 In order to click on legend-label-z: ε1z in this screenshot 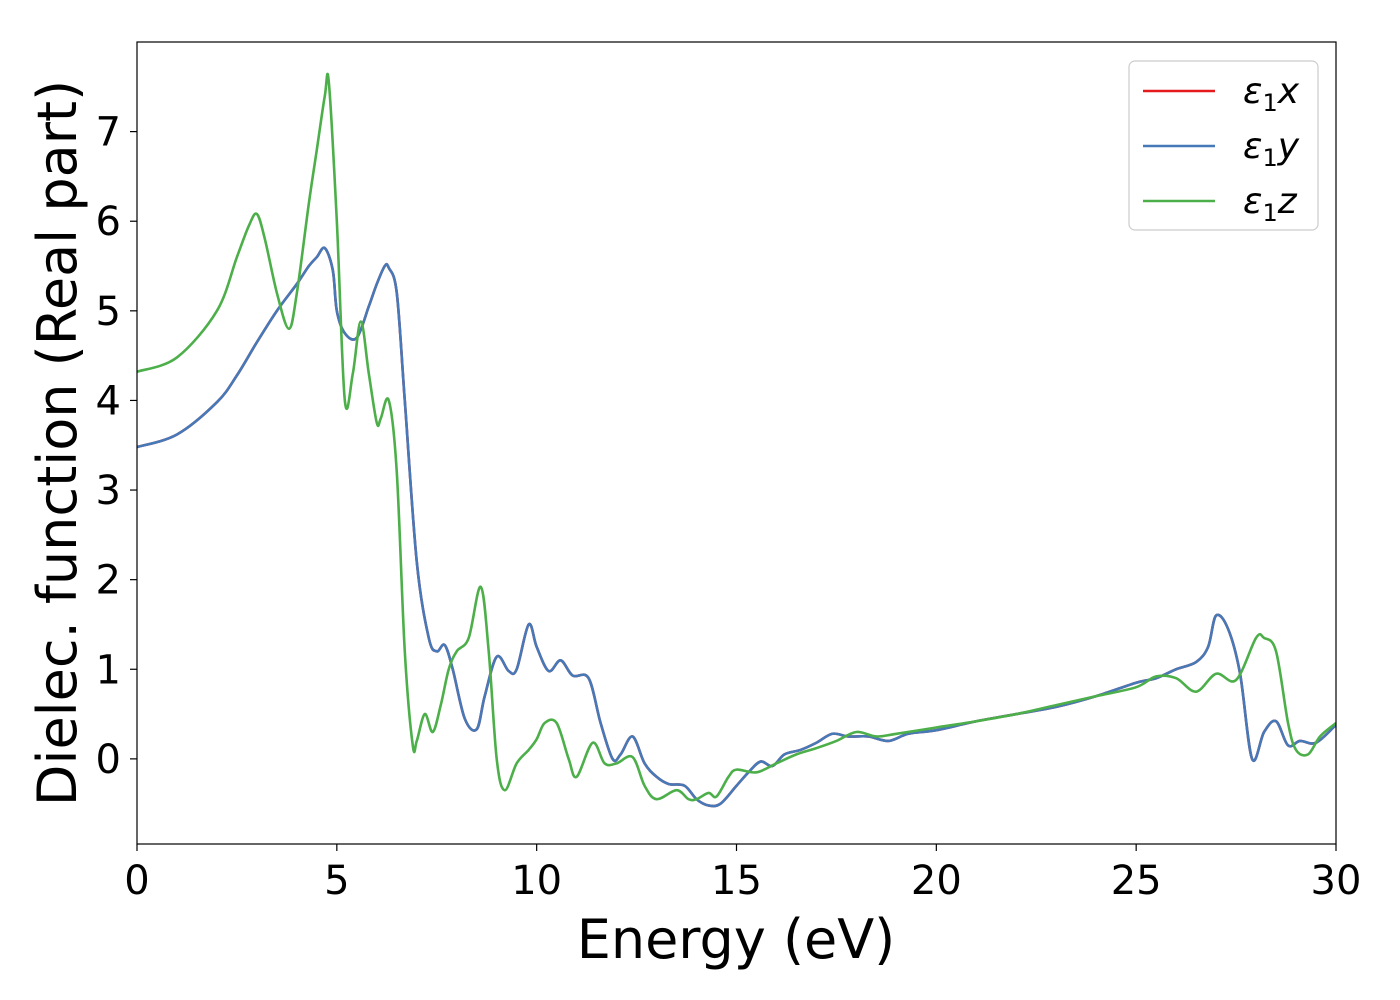, I will do `click(1270, 204)`.